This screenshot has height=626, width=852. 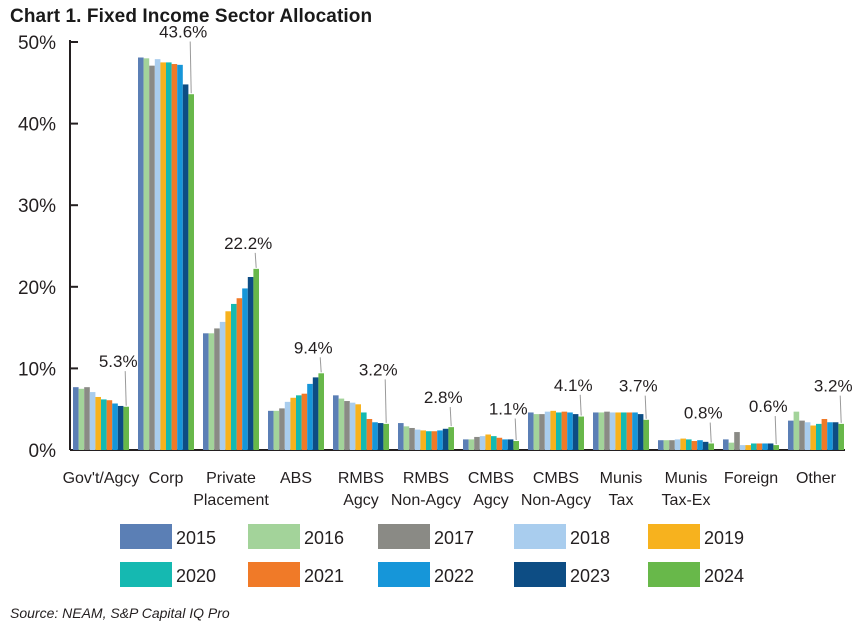 What do you see at coordinates (540, 536) in the screenshot?
I see `legend-swatch-2018` at bounding box center [540, 536].